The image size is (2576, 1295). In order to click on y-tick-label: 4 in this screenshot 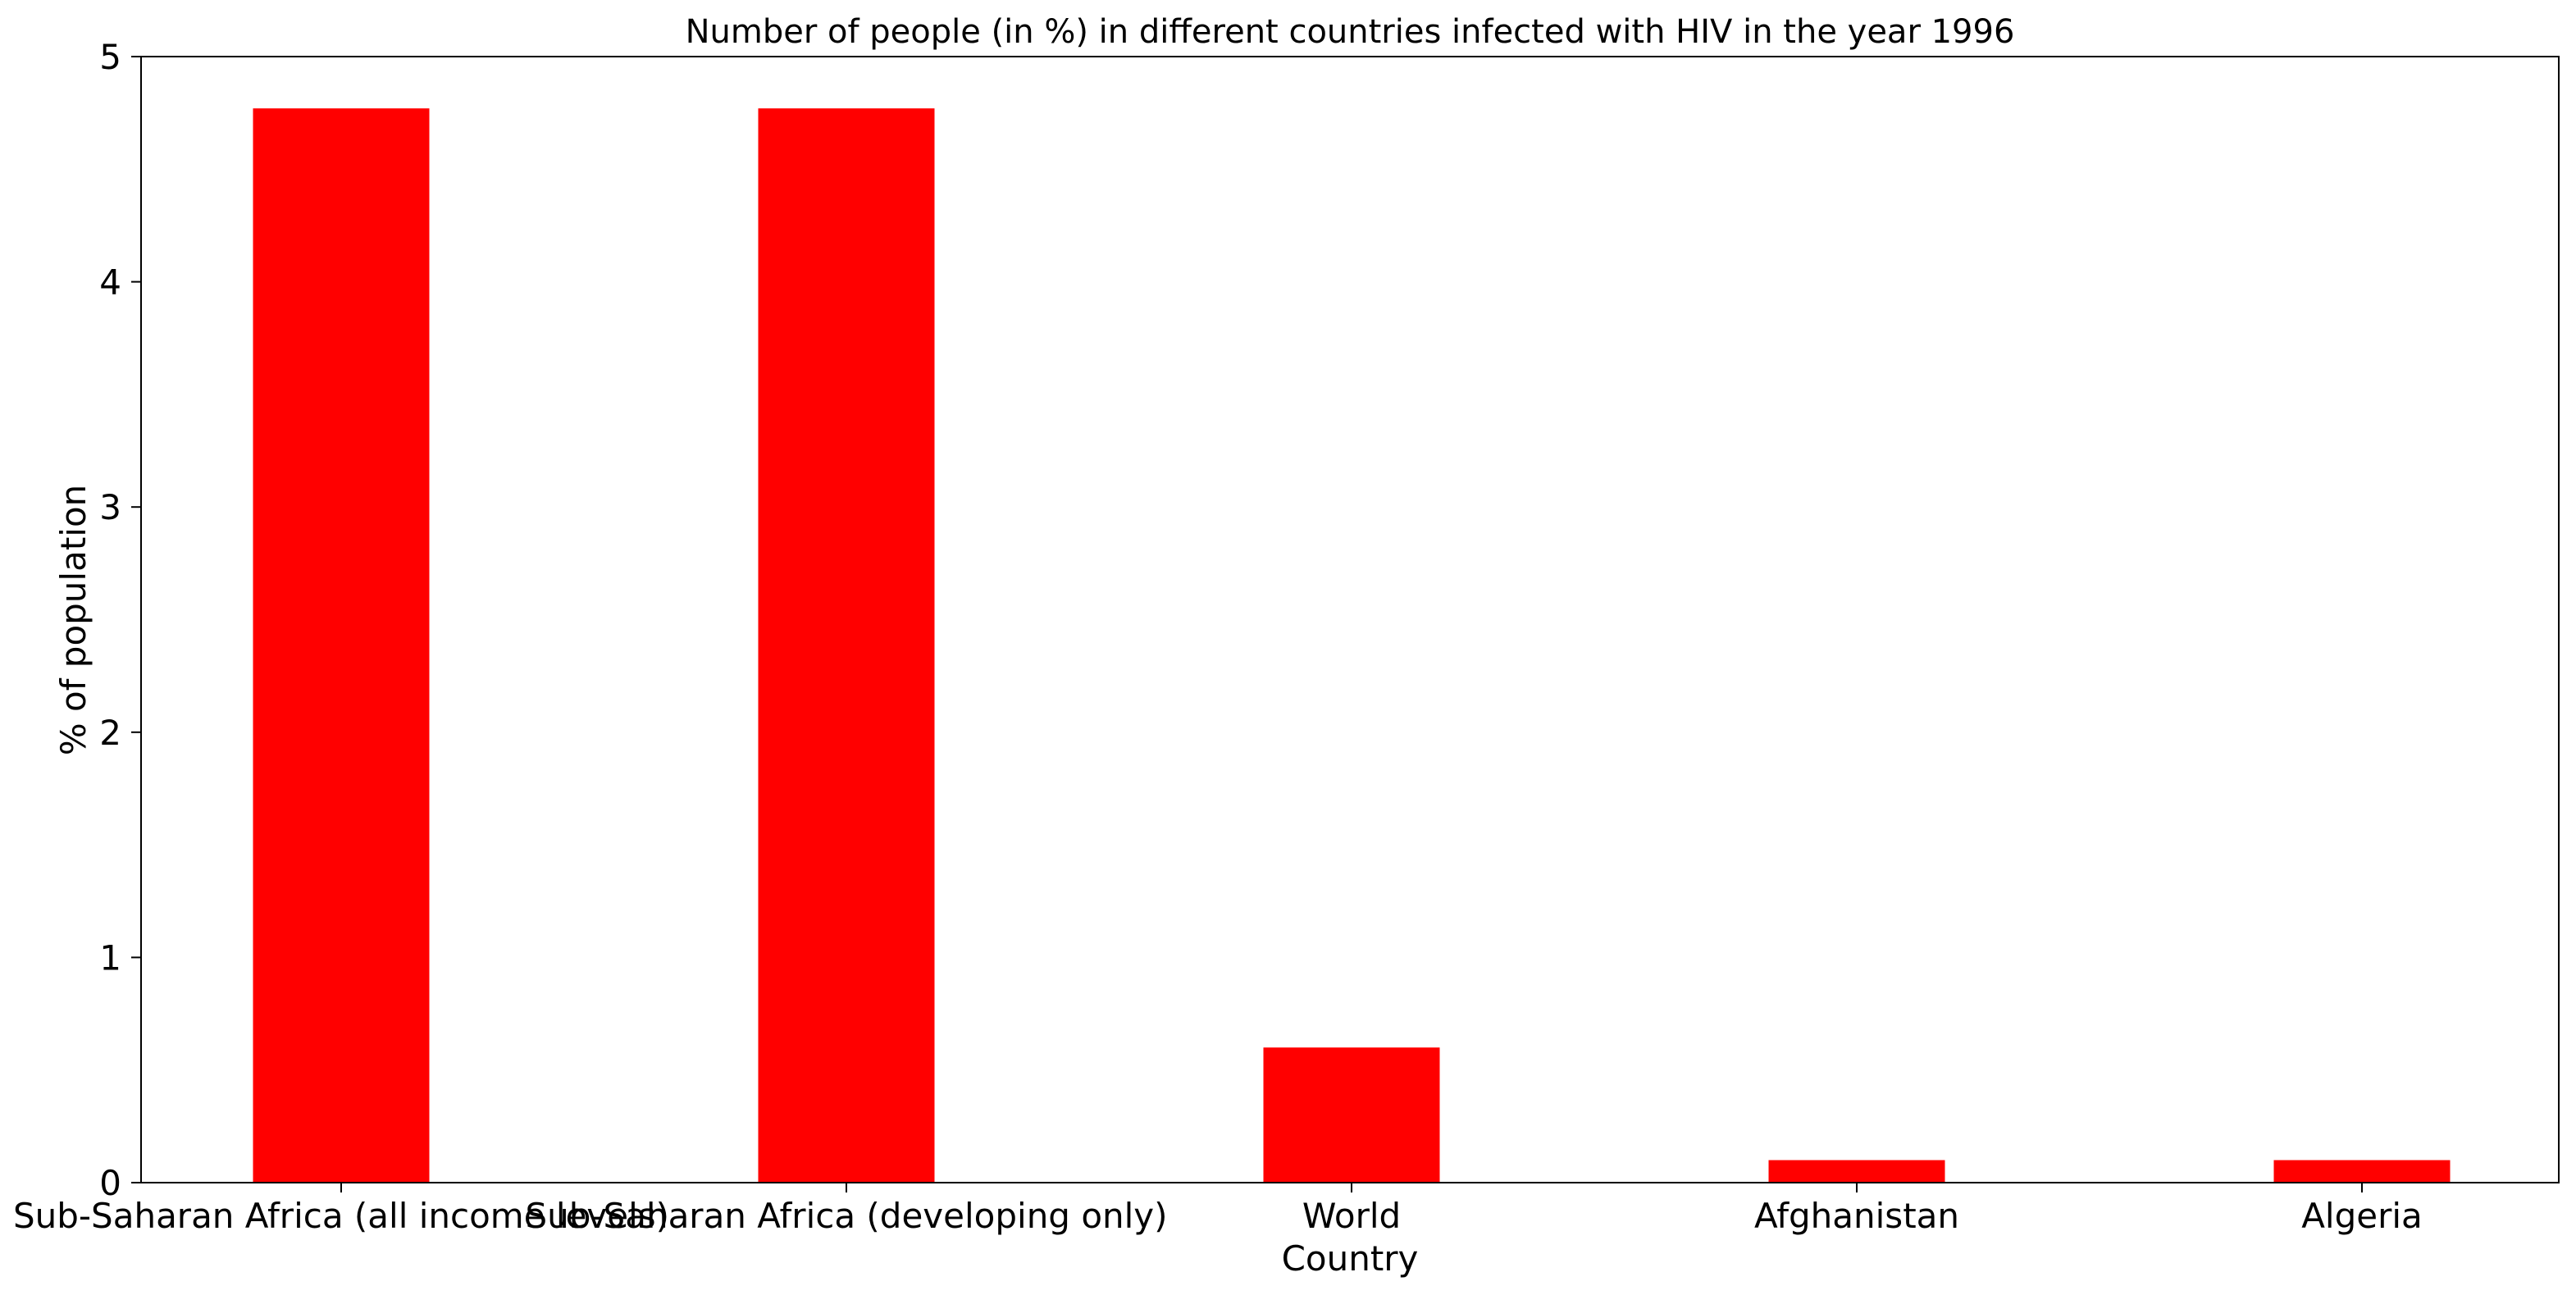, I will do `click(110, 282)`.